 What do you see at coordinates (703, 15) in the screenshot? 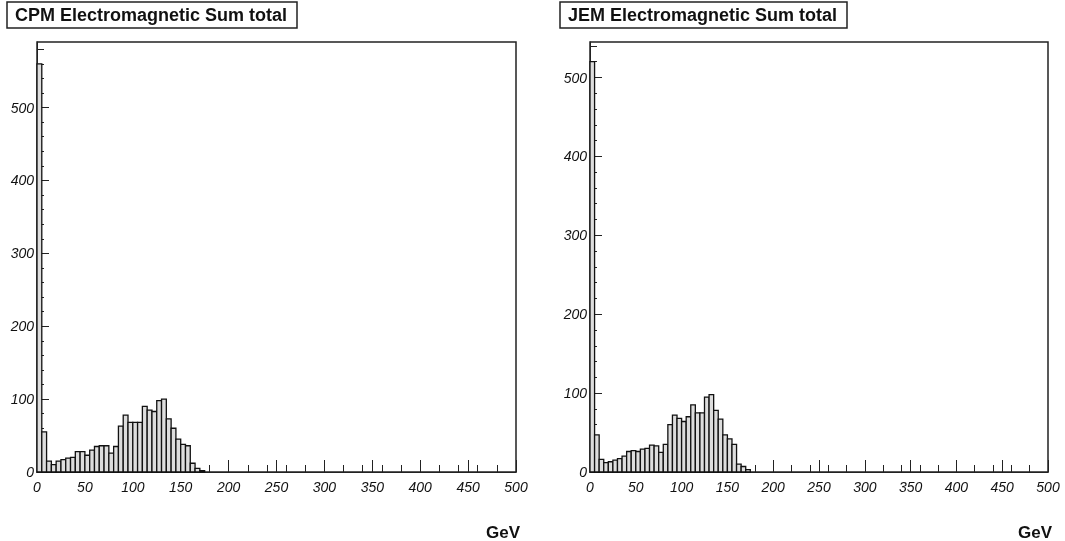
I see `chart-title: JEM Electromagnetic Sum total` at bounding box center [703, 15].